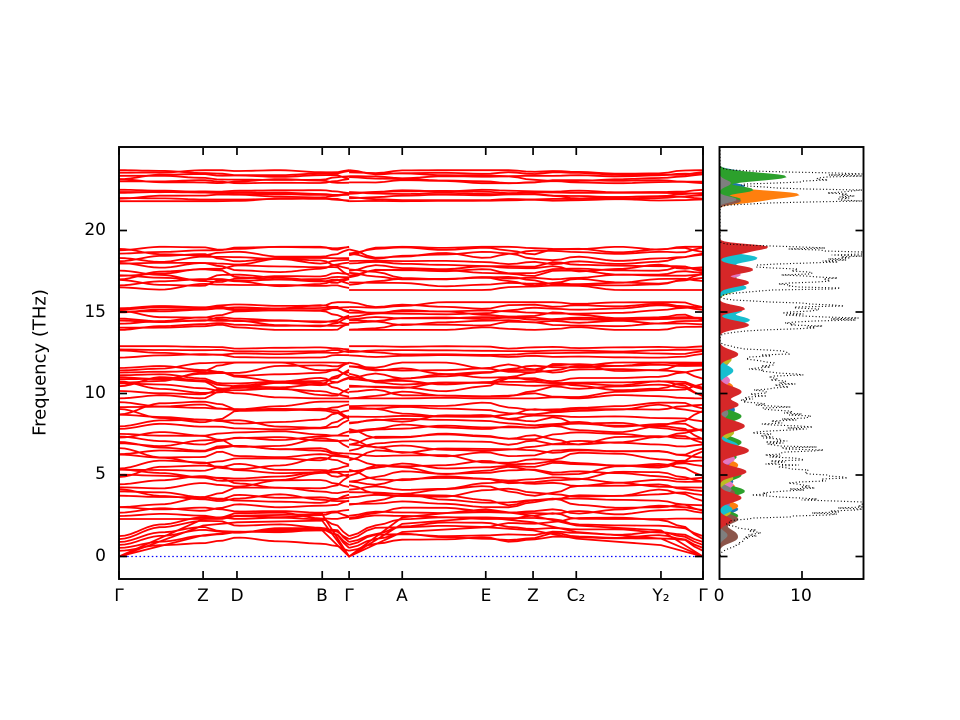 This screenshot has width=960, height=720. I want to click on xtick-a: A, so click(402, 596).